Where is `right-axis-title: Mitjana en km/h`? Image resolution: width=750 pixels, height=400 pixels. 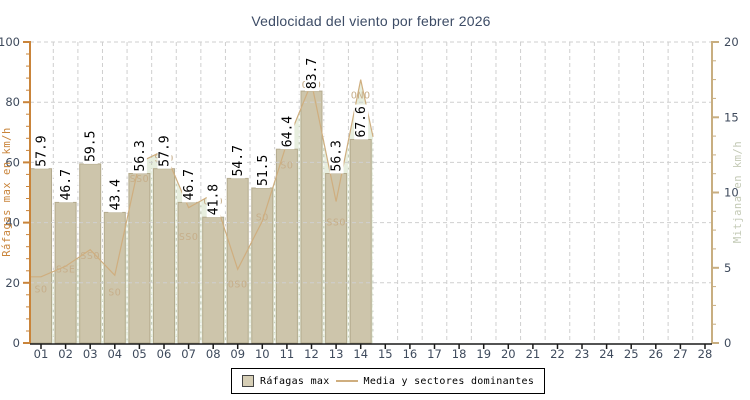
right-axis-title: Mitjana en km/h is located at coordinates (738, 192).